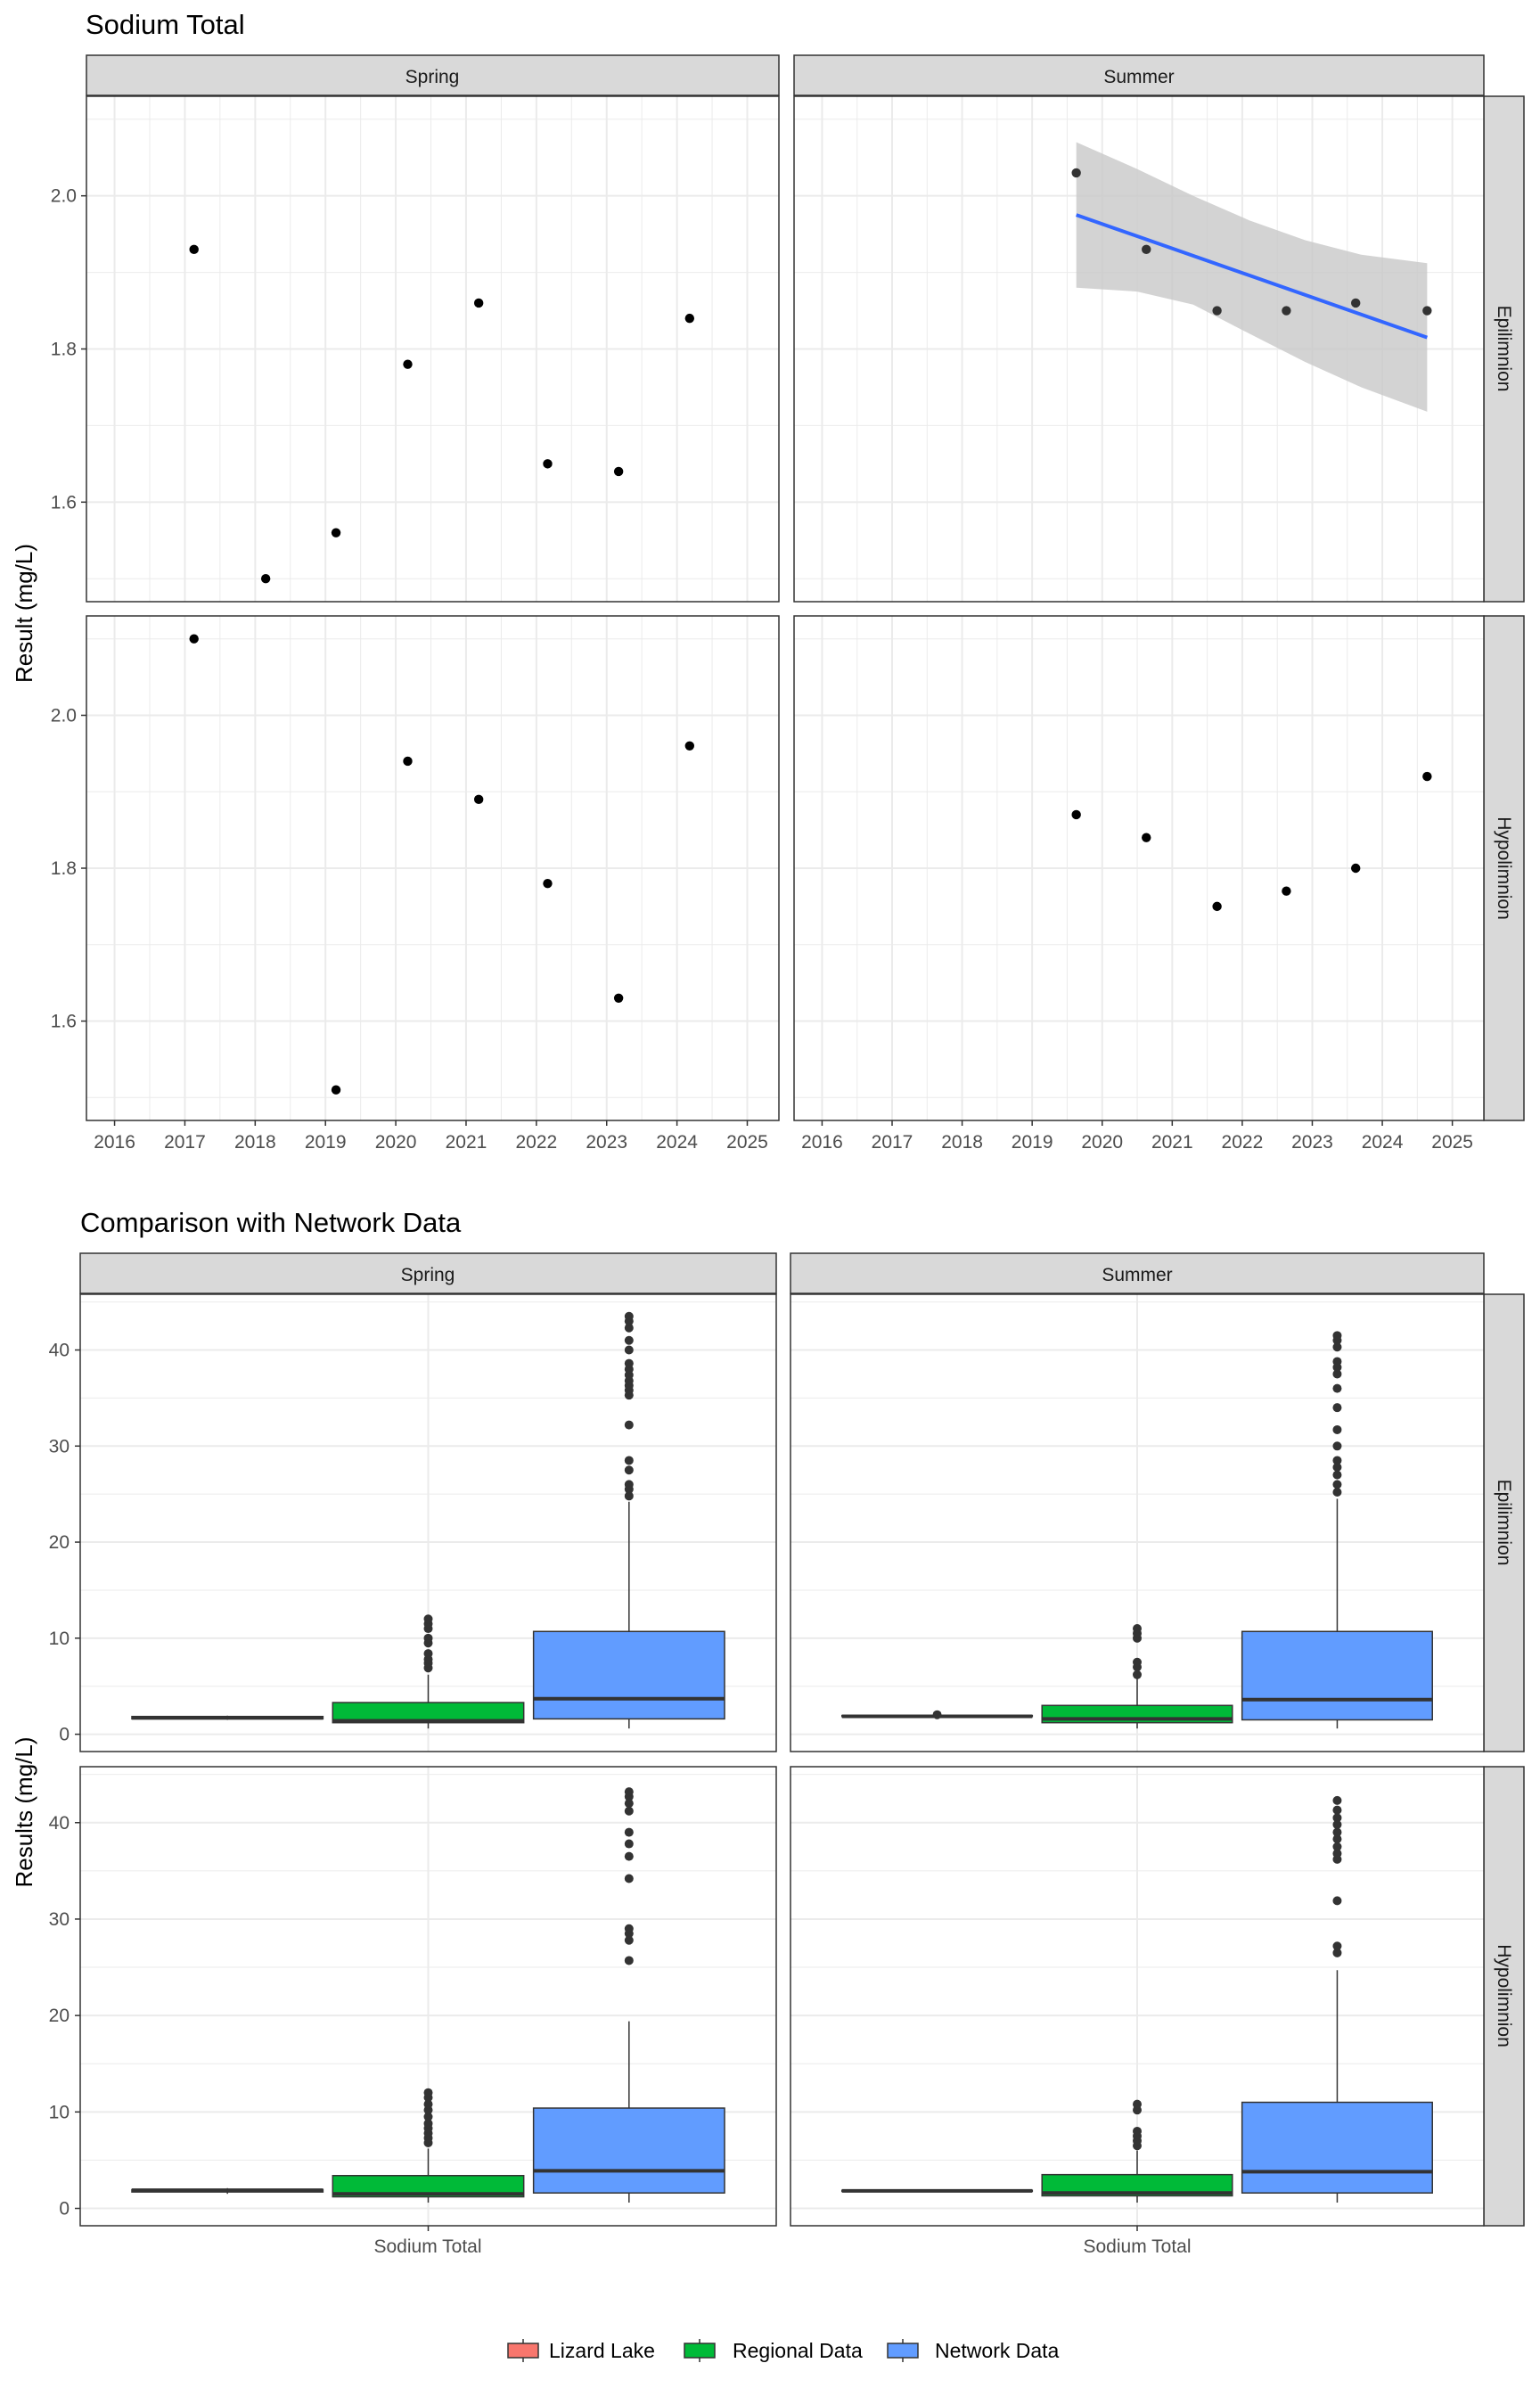 The width and height of the screenshot is (1540, 2396). Describe the element at coordinates (1452, 1142) in the screenshot. I see `x-tick-label: 2025` at that location.